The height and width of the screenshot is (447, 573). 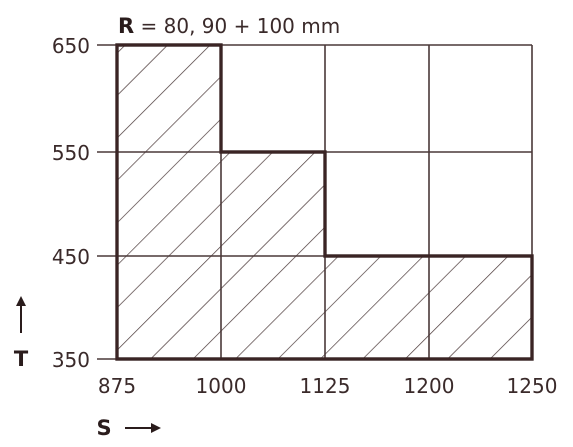 I want to click on header-line: R = 80, 90 + 100 mm, so click(x=229, y=26).